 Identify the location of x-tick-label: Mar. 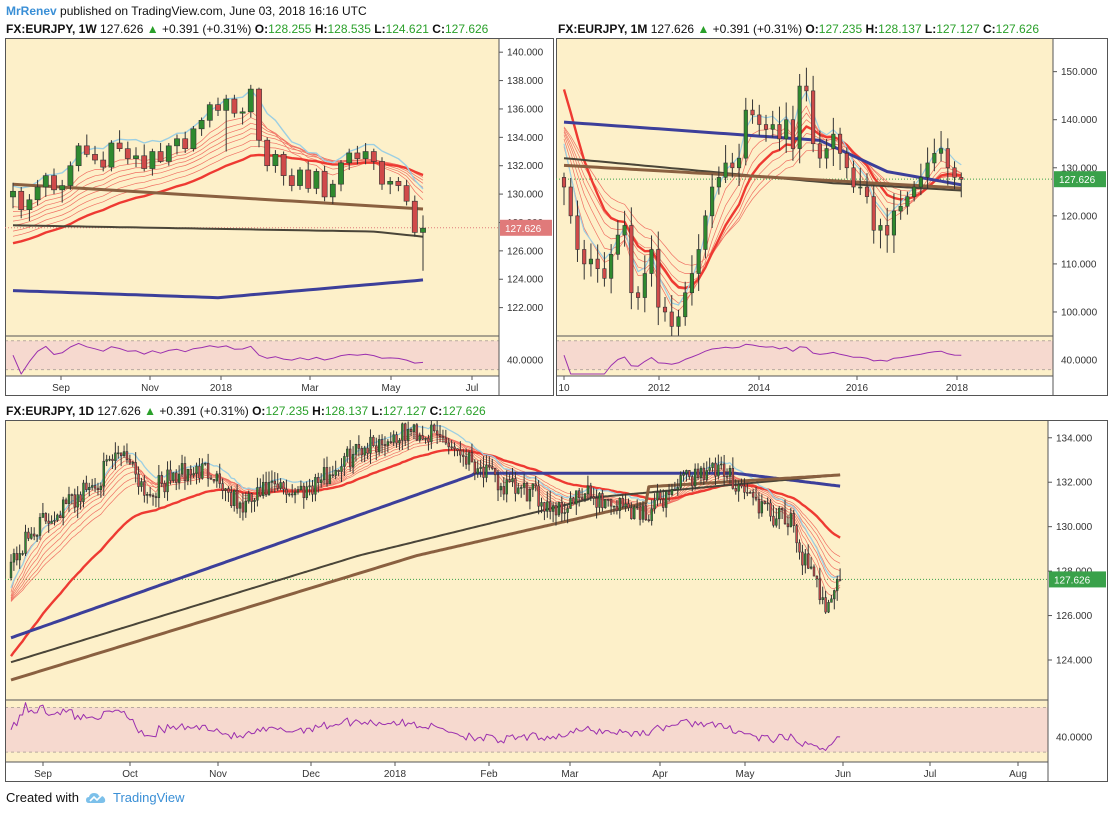
(310, 388).